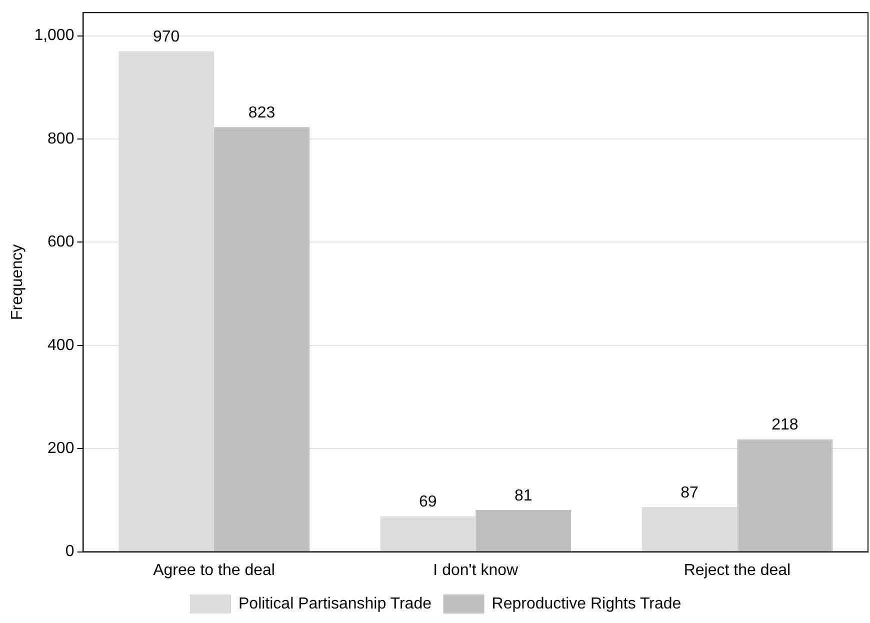 The height and width of the screenshot is (623, 870). Describe the element at coordinates (737, 570) in the screenshot. I see `x-tick-label: Reject the deal` at that location.